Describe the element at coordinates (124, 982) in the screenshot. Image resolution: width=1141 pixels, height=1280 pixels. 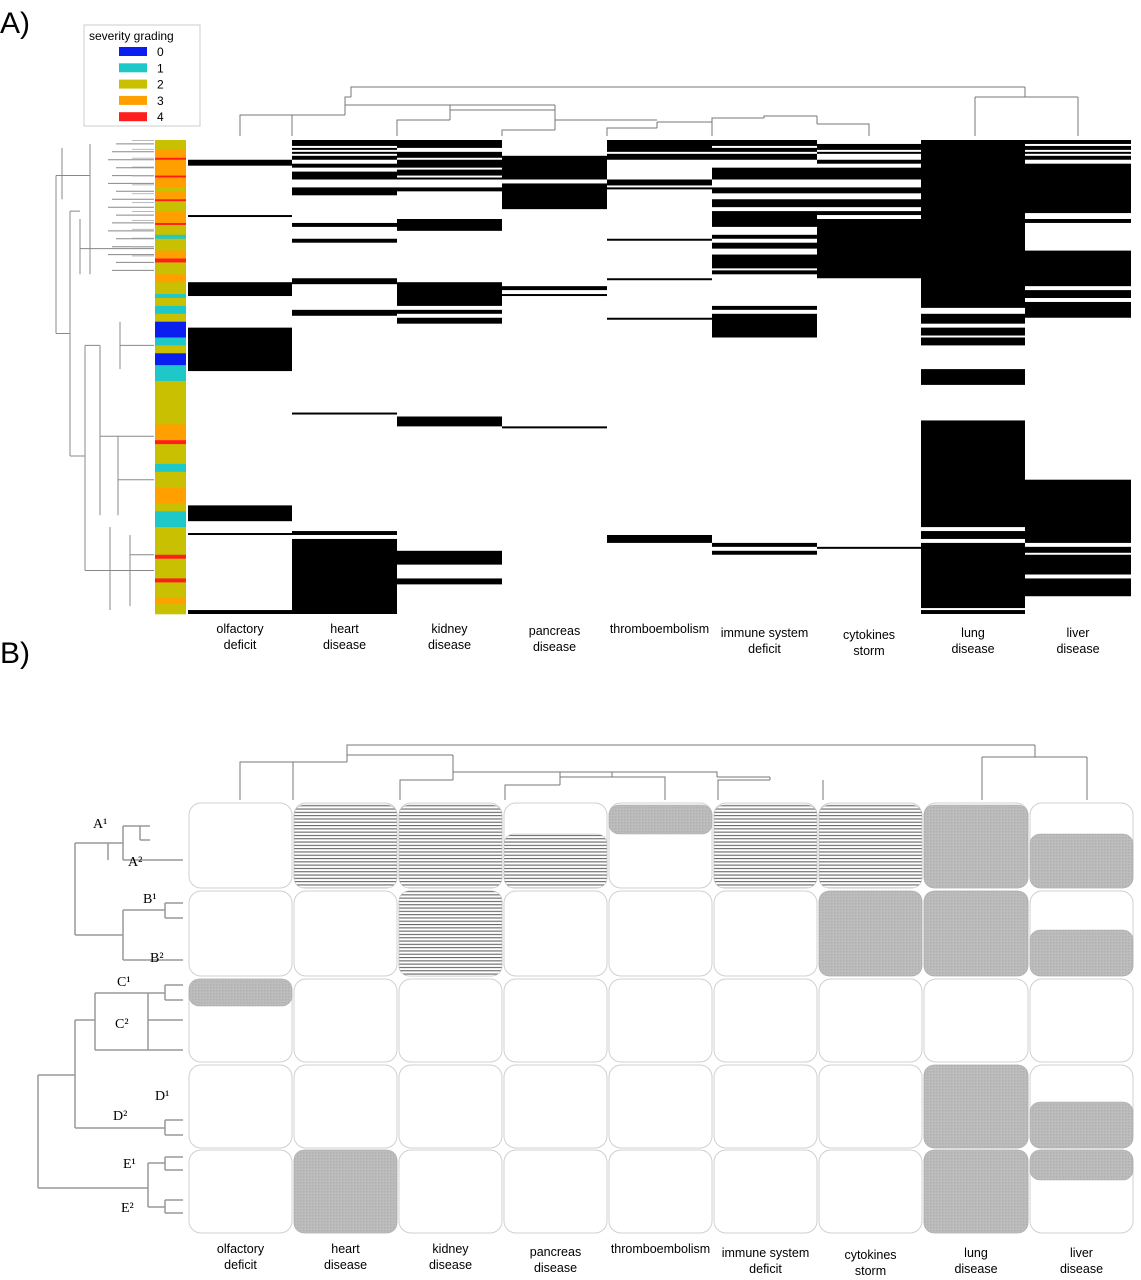
I see `cluster-label-4: C¹` at that location.